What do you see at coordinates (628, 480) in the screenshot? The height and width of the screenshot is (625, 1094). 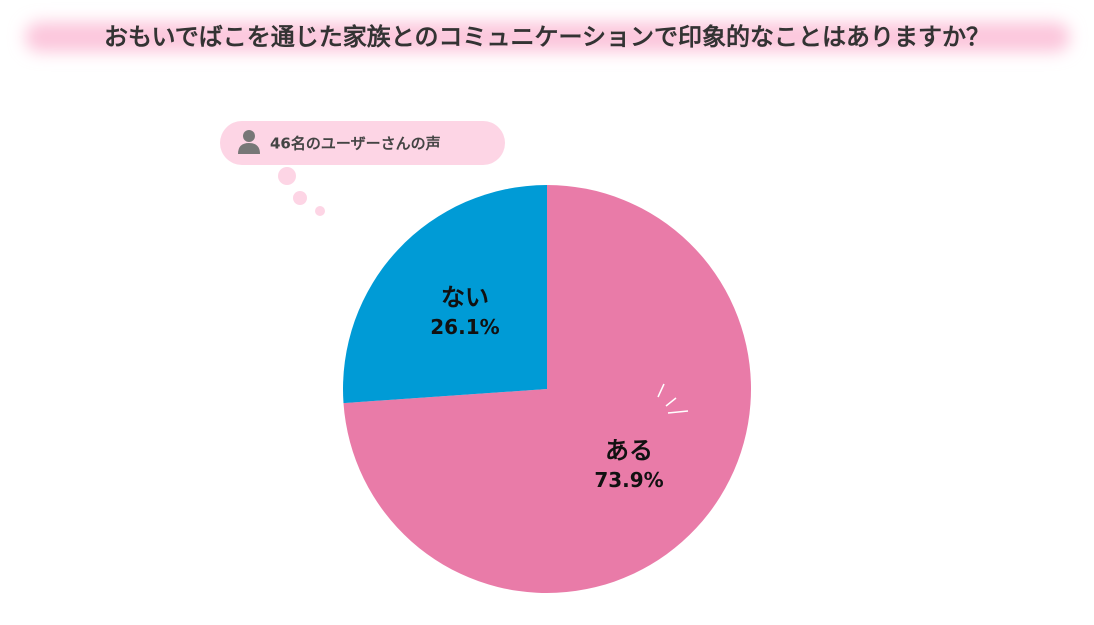 I see `slice-value: 73.9%` at bounding box center [628, 480].